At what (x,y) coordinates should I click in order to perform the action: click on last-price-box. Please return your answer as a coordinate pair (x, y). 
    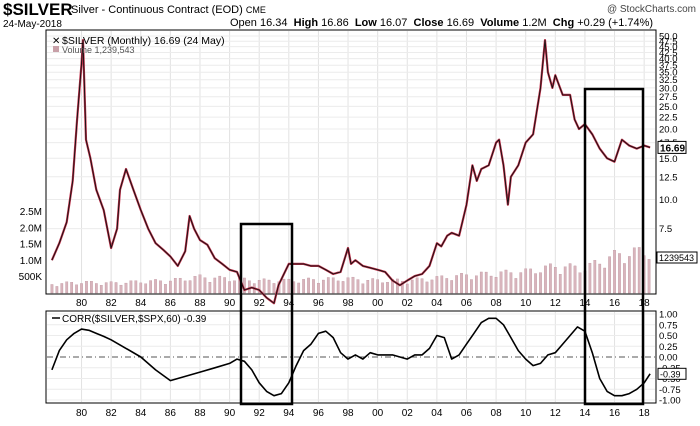
    Looking at the image, I should click on (672, 147).